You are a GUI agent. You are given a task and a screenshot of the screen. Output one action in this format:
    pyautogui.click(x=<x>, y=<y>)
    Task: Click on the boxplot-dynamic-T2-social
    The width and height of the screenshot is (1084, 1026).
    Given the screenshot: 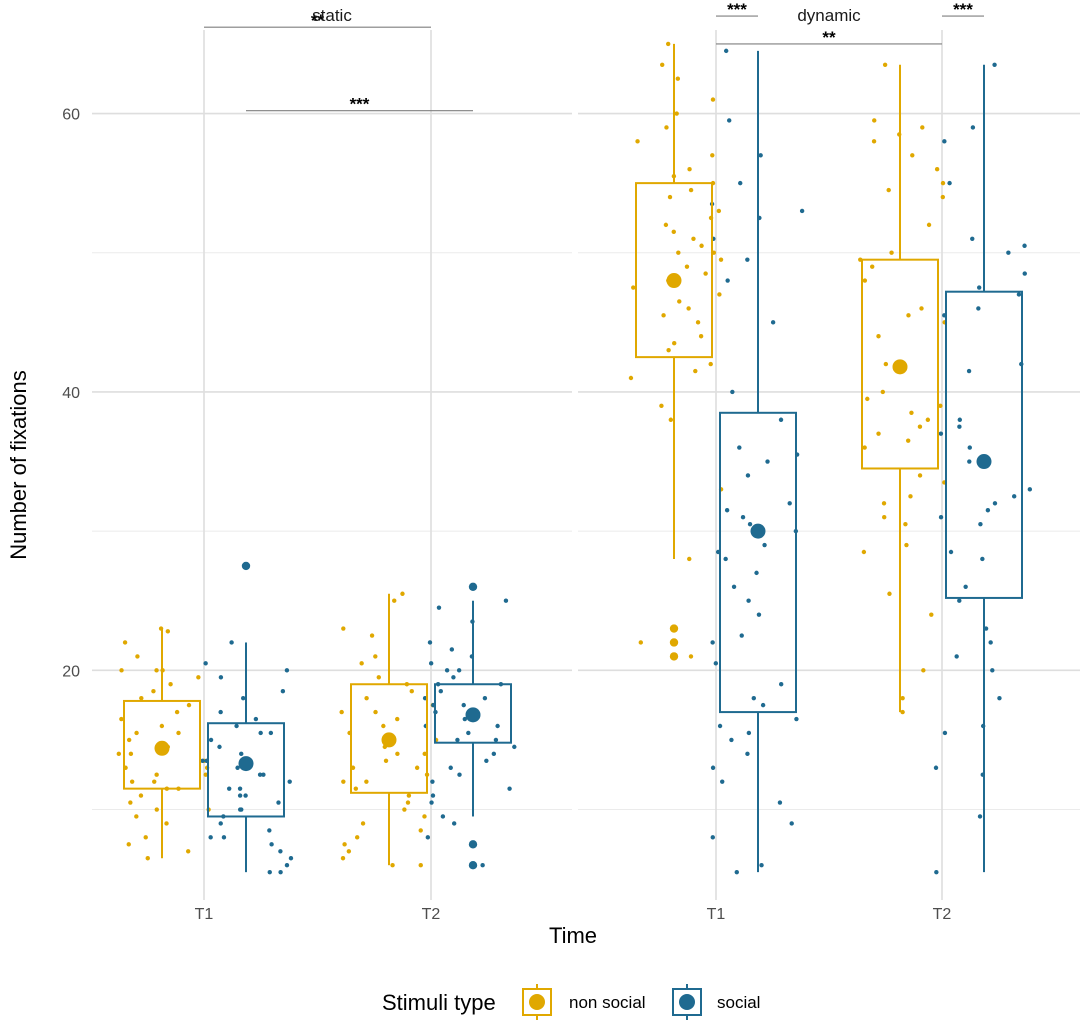 What is the action you would take?
    pyautogui.click(x=984, y=468)
    